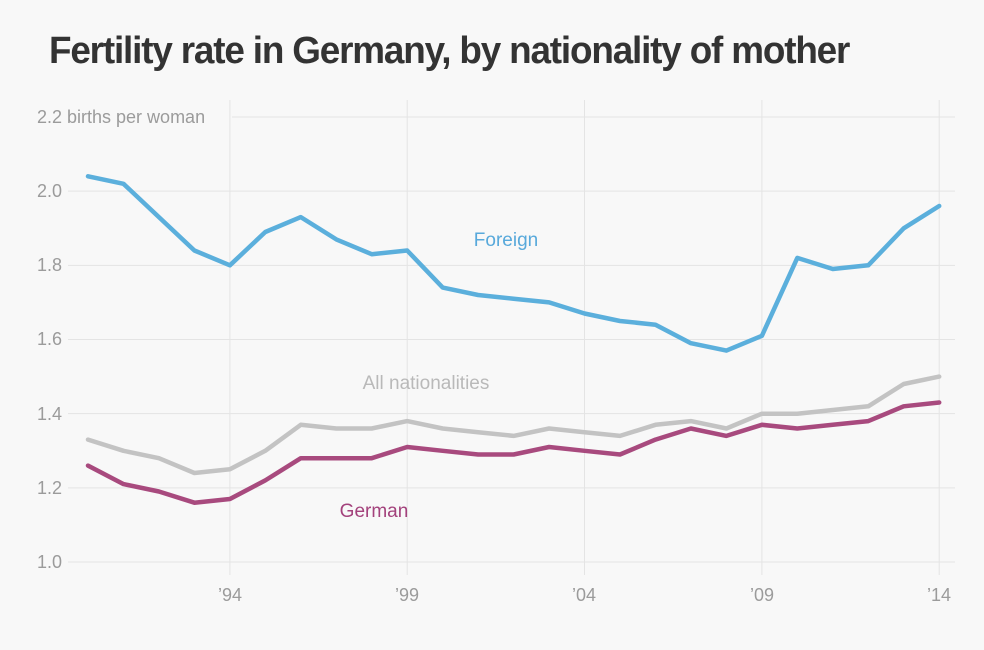  What do you see at coordinates (374, 511) in the screenshot?
I see `series-label-german: German` at bounding box center [374, 511].